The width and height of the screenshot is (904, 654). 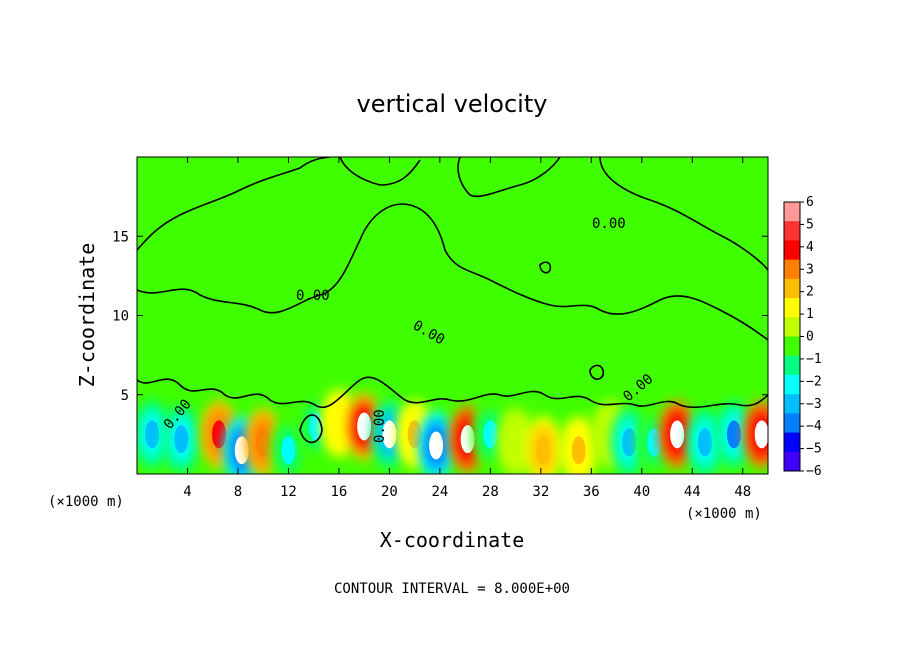 What do you see at coordinates (810, 202) in the screenshot?
I see `colorbar-tick-label: 6` at bounding box center [810, 202].